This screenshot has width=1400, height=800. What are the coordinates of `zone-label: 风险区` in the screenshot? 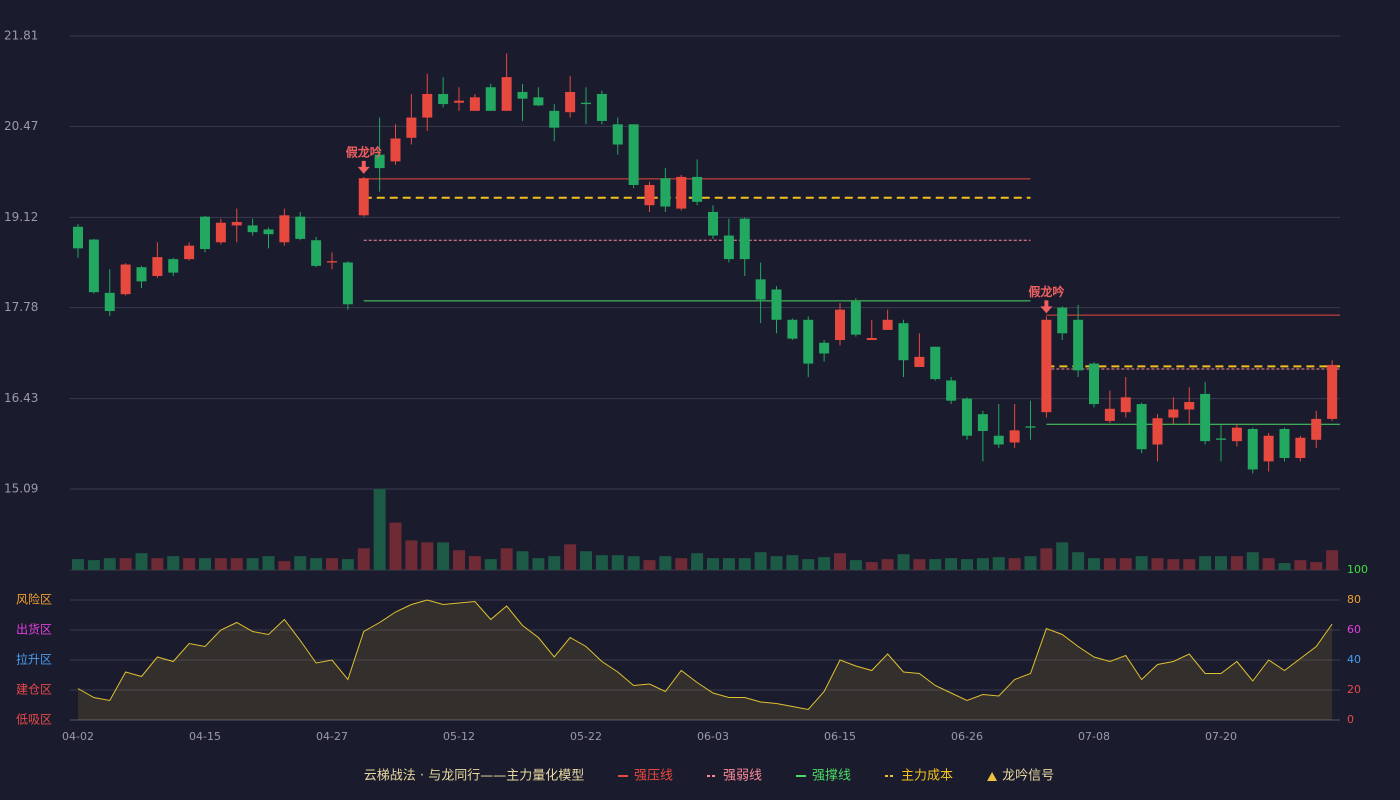 It's located at (34, 599).